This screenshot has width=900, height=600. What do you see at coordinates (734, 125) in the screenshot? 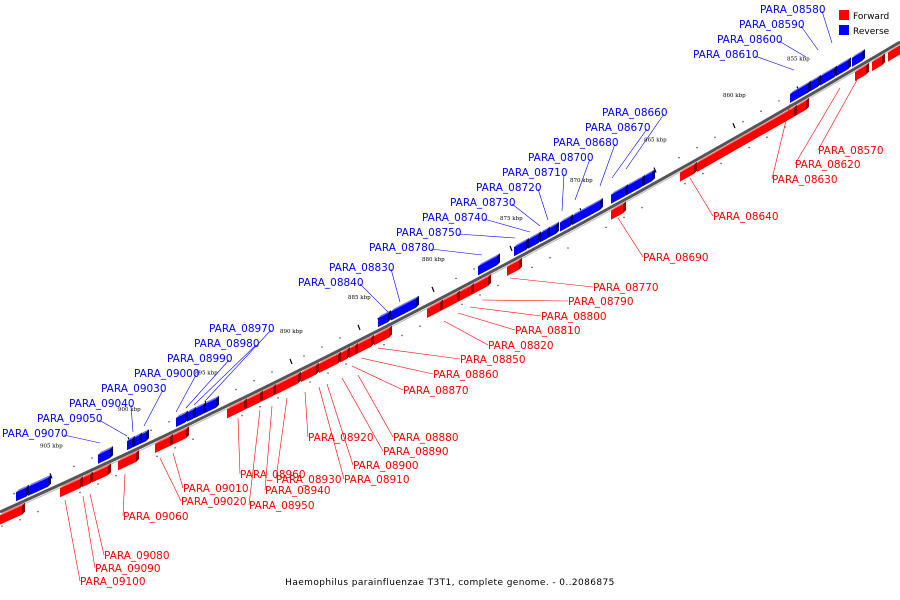
I see `tick-mark` at bounding box center [734, 125].